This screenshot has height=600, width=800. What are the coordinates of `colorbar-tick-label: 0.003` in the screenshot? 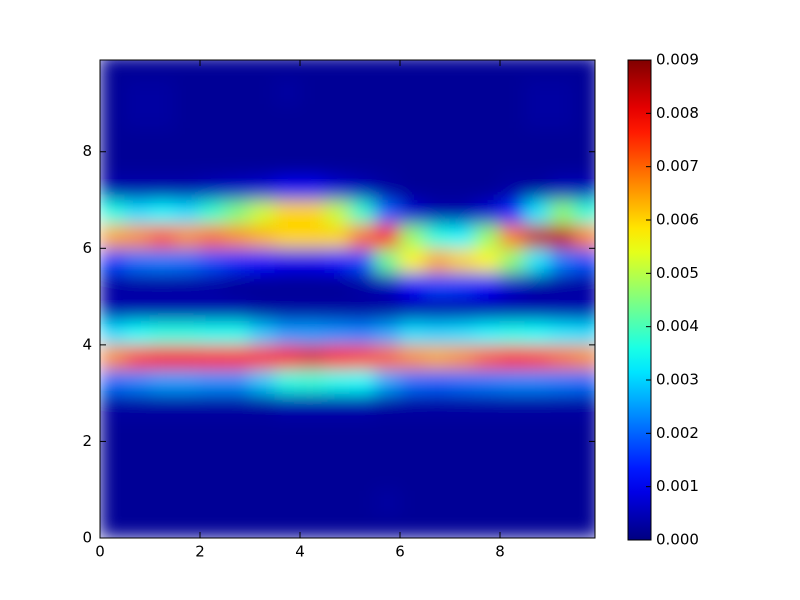 It's located at (677, 380).